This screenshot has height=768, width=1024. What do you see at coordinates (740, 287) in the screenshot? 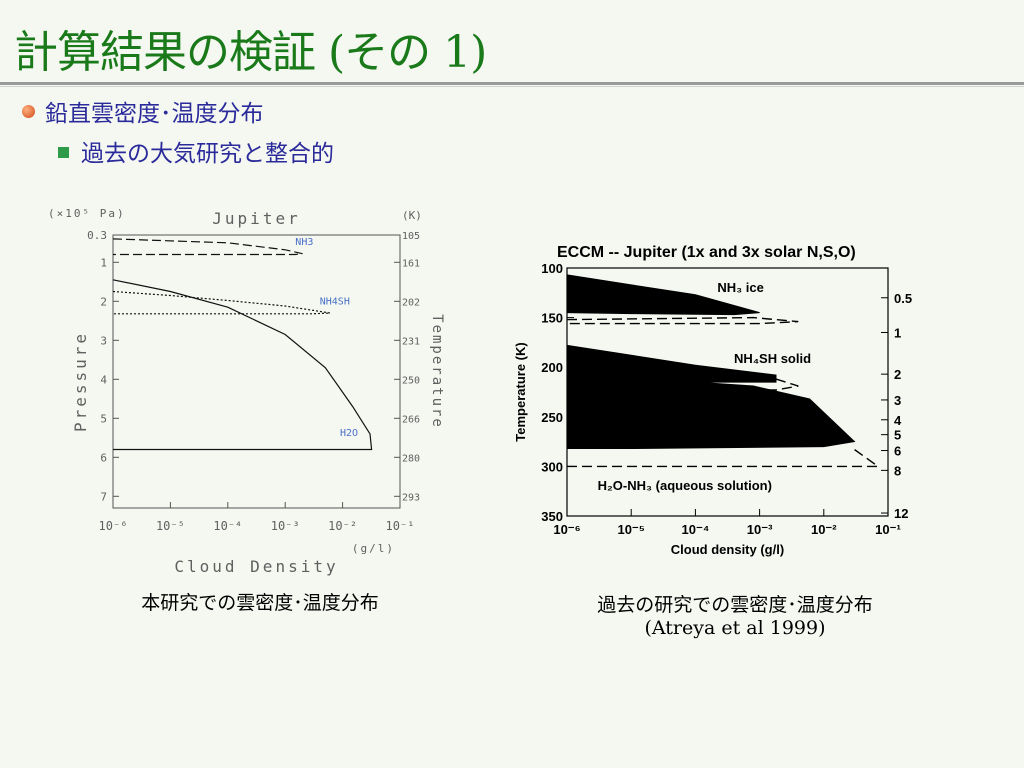
I see `region-label-0: NH₃ ice` at bounding box center [740, 287].